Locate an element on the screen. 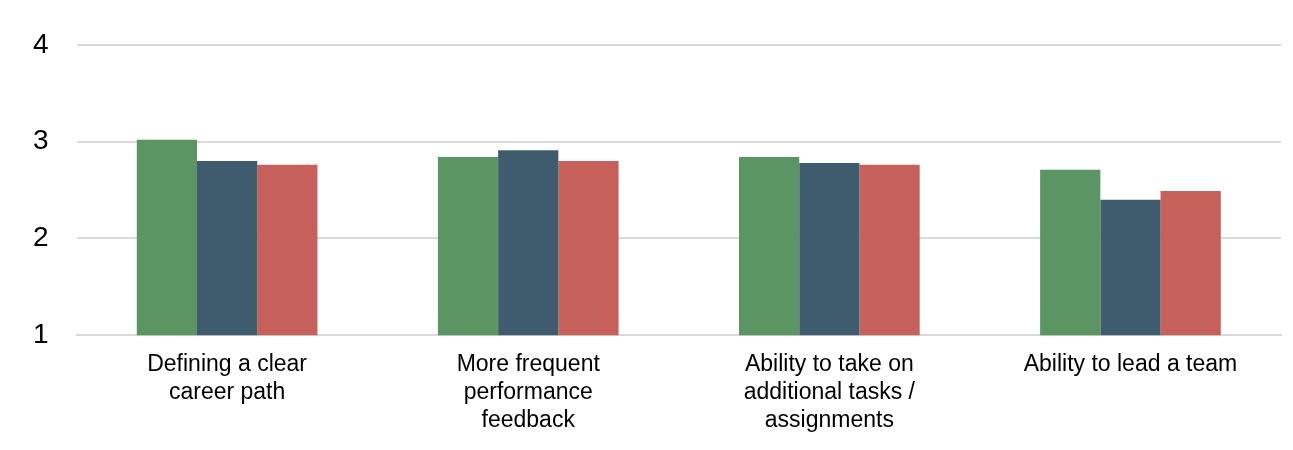 The height and width of the screenshot is (450, 1293). x-tick-label: Ability to take on additional tasks / assignments is located at coordinates (829, 391).